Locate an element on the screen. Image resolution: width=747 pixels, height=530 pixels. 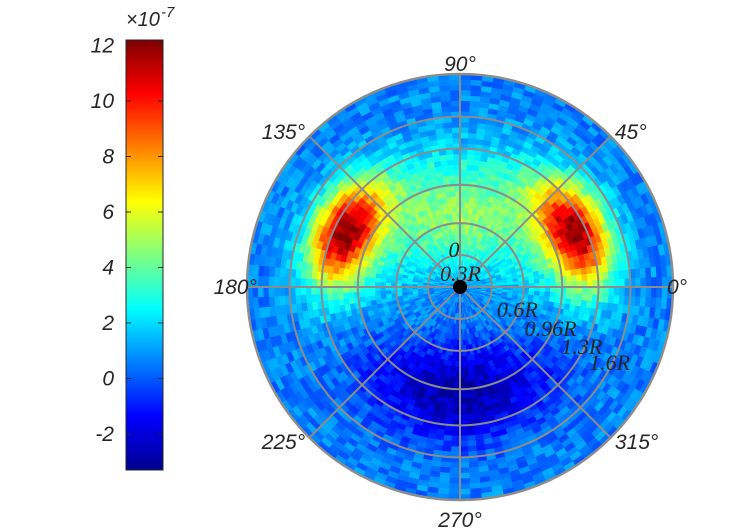
colorbar-tick-label: 10 is located at coordinates (103, 101).